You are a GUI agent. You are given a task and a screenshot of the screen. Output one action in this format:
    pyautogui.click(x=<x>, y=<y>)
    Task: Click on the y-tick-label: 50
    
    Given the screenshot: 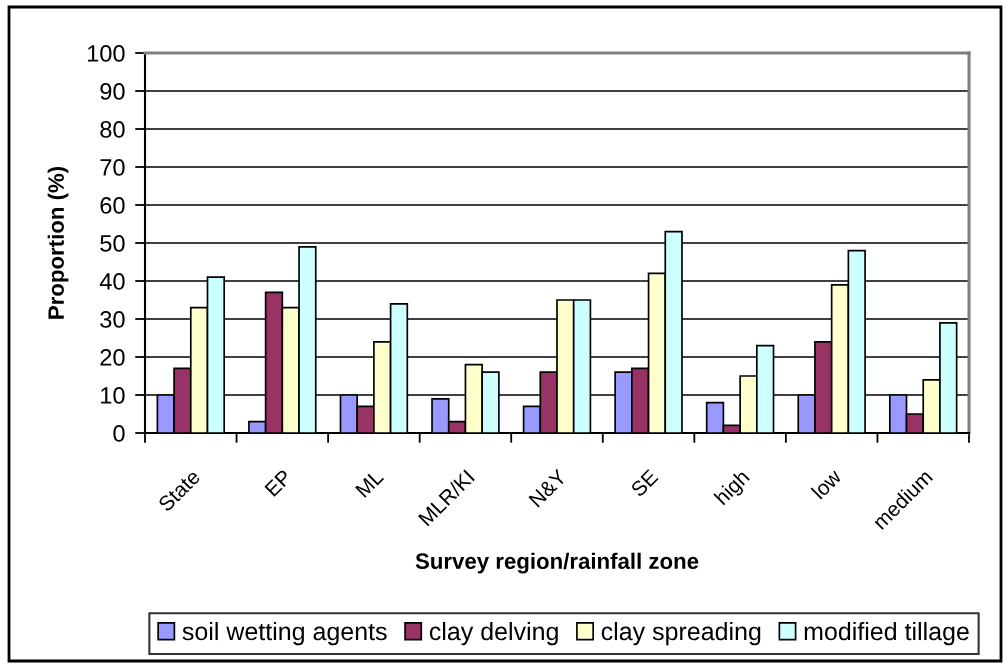 What is the action you would take?
    pyautogui.click(x=112, y=243)
    